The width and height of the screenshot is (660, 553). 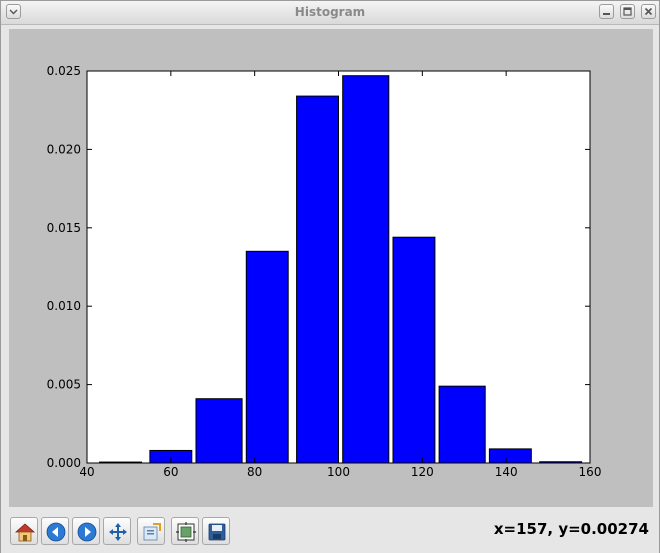 What do you see at coordinates (422, 472) in the screenshot?
I see `x-tick-label: 120` at bounding box center [422, 472].